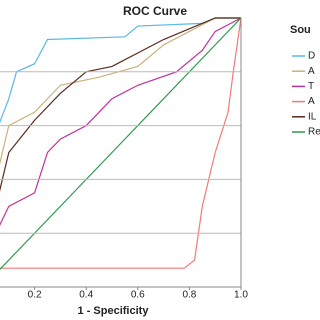  What do you see at coordinates (35, 295) in the screenshot?
I see `x-tick-label: 0.2` at bounding box center [35, 295].